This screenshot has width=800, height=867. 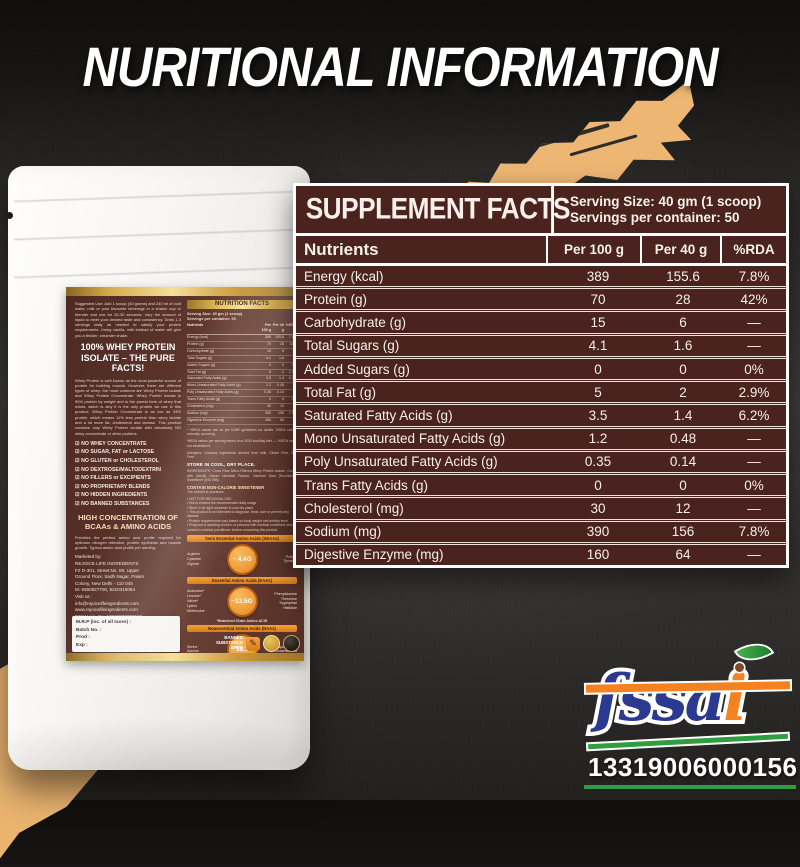 What do you see at coordinates (242, 620) in the screenshot?
I see `bcaa-footnote: *Branched Chain Amino ACID` at bounding box center [242, 620].